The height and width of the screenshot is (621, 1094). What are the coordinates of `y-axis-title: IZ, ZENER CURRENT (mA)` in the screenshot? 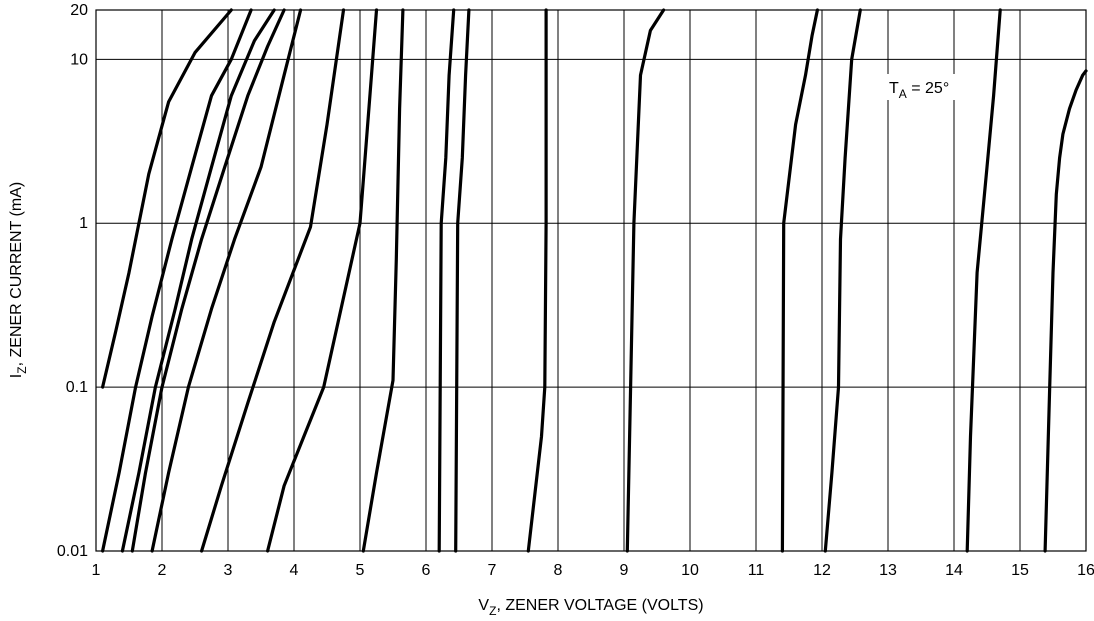 It's located at (18, 280).